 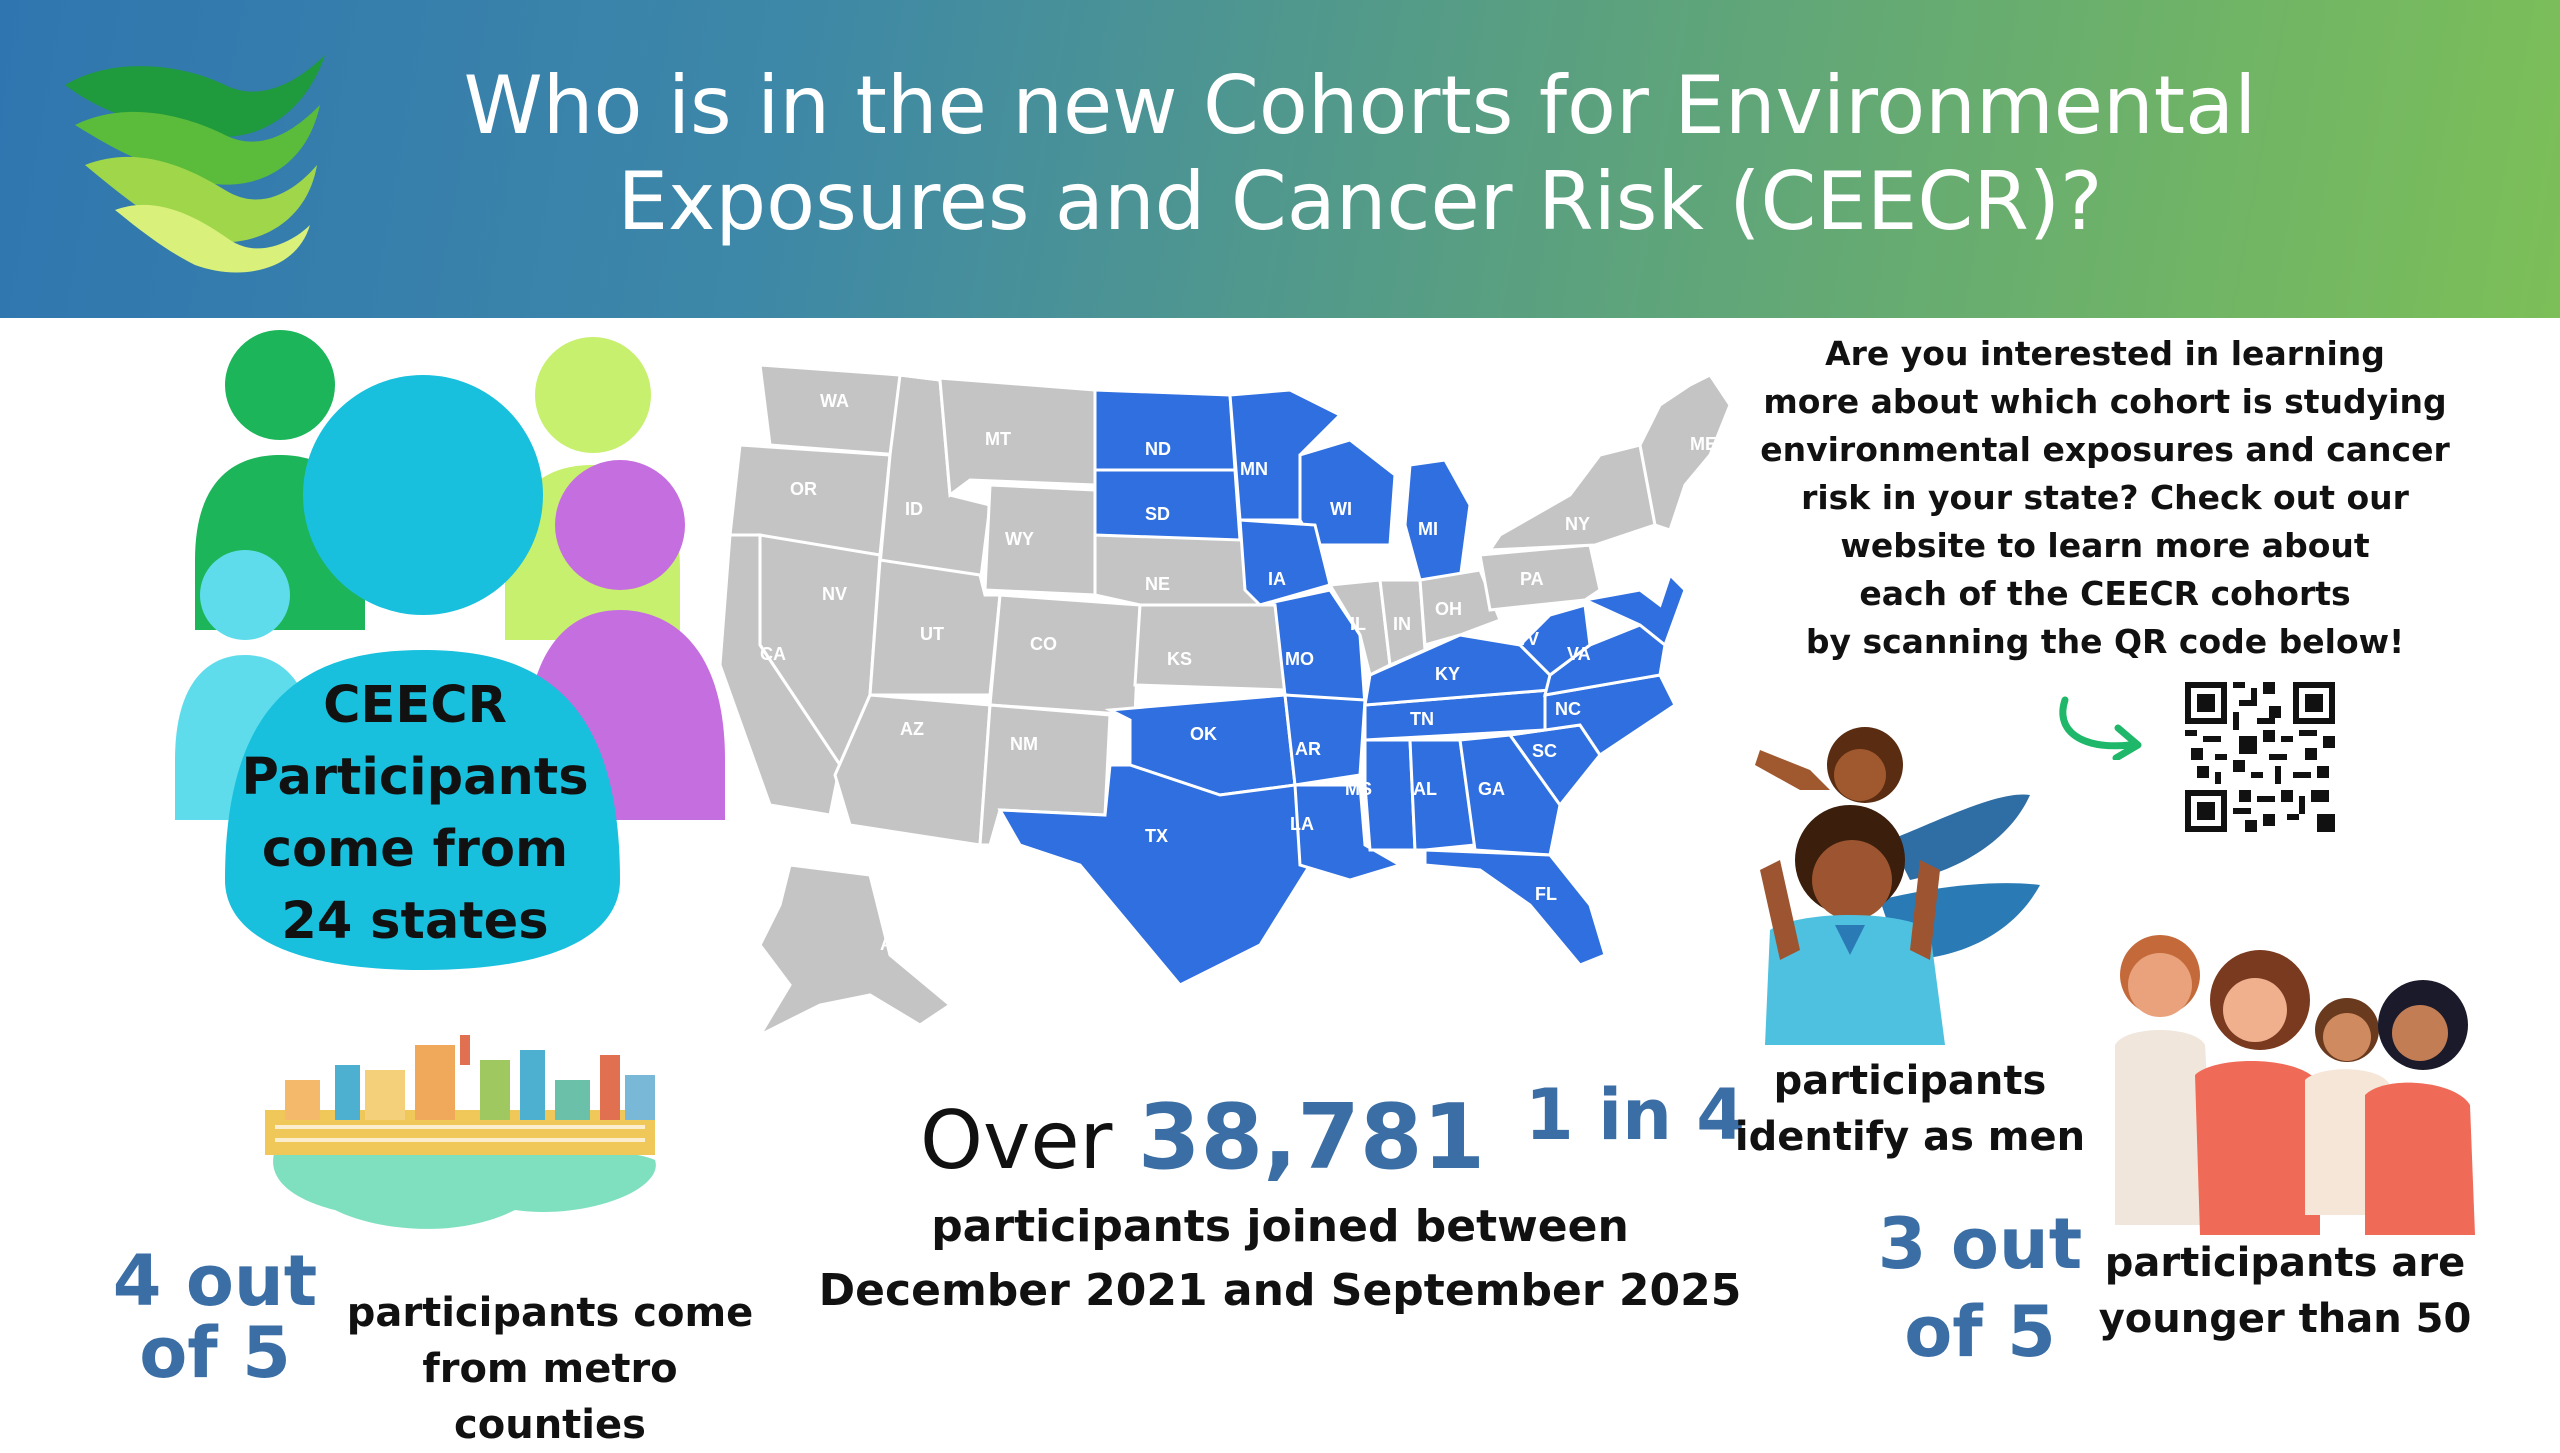 I want to click on map-label-MS: MS, so click(x=1358, y=789).